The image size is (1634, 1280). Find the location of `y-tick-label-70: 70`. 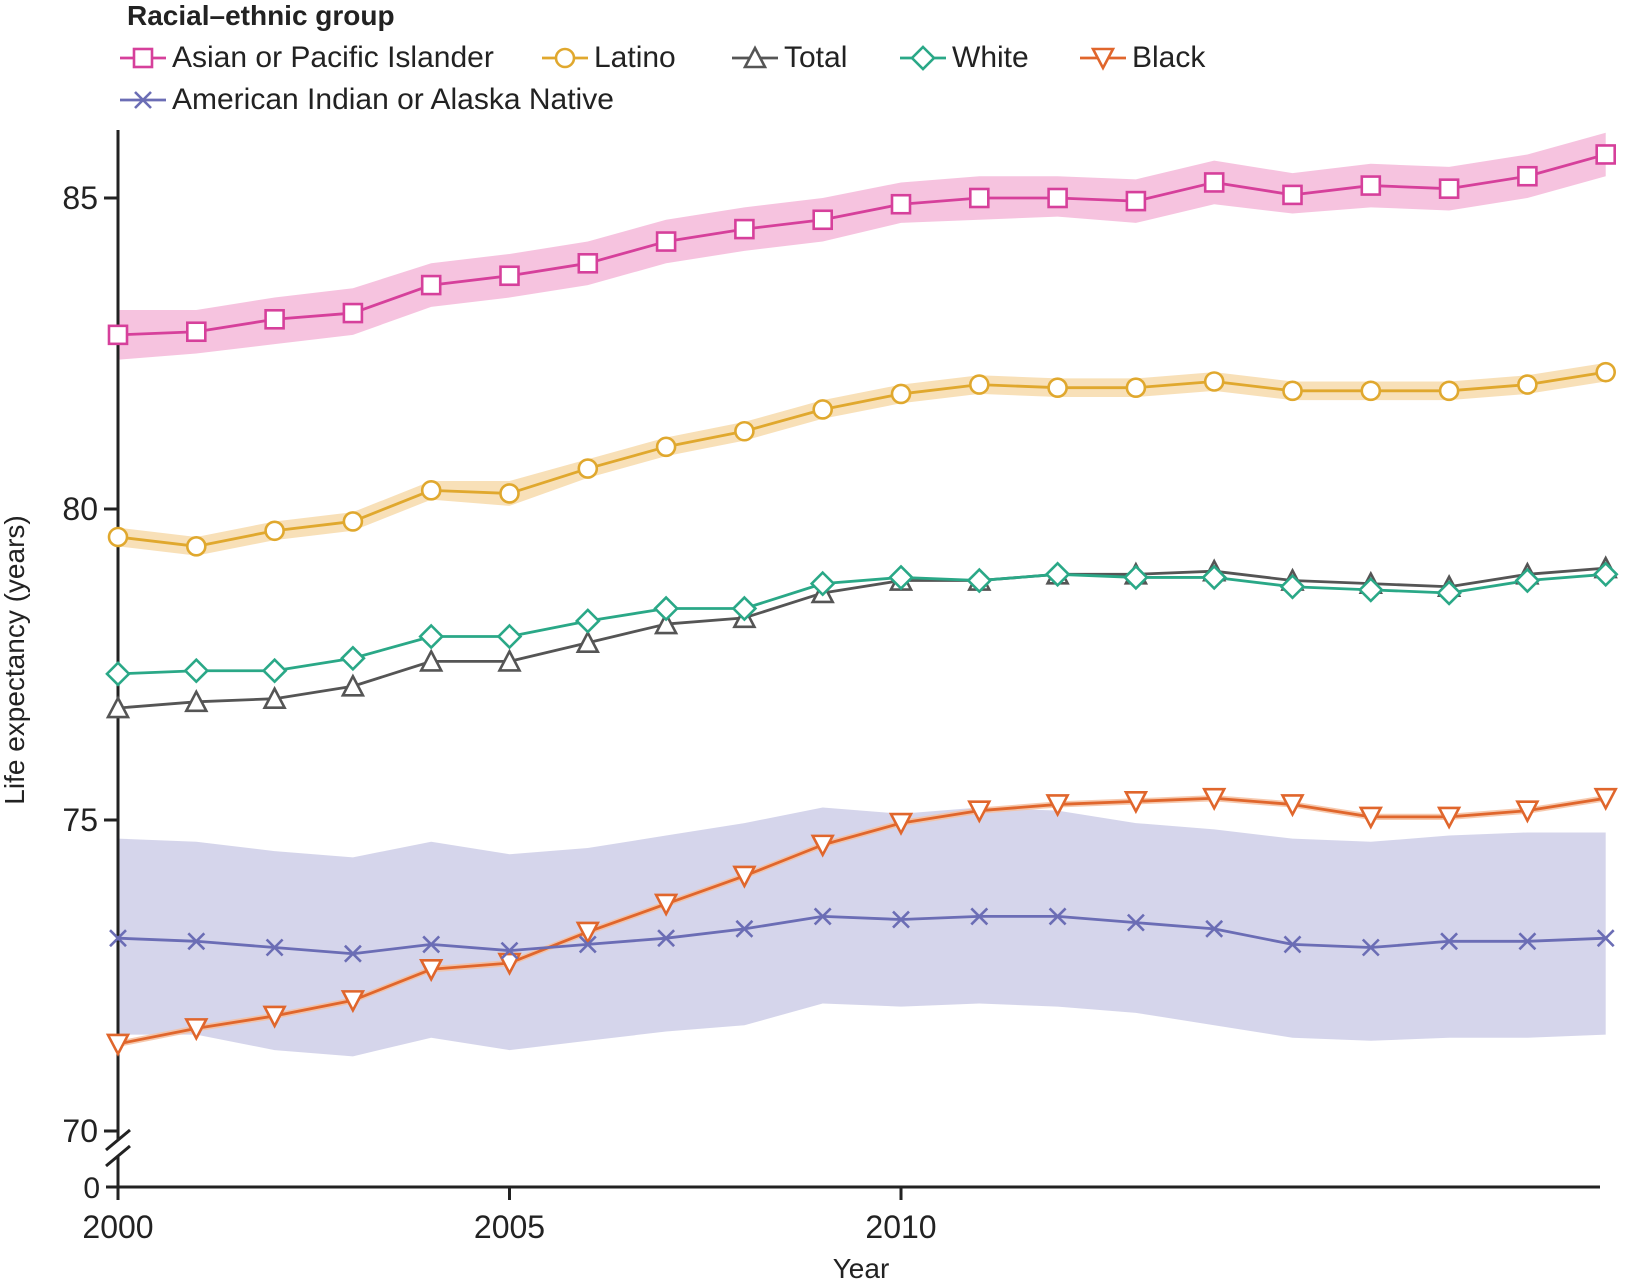

y-tick-label-70: 70 is located at coordinates (80, 1131).